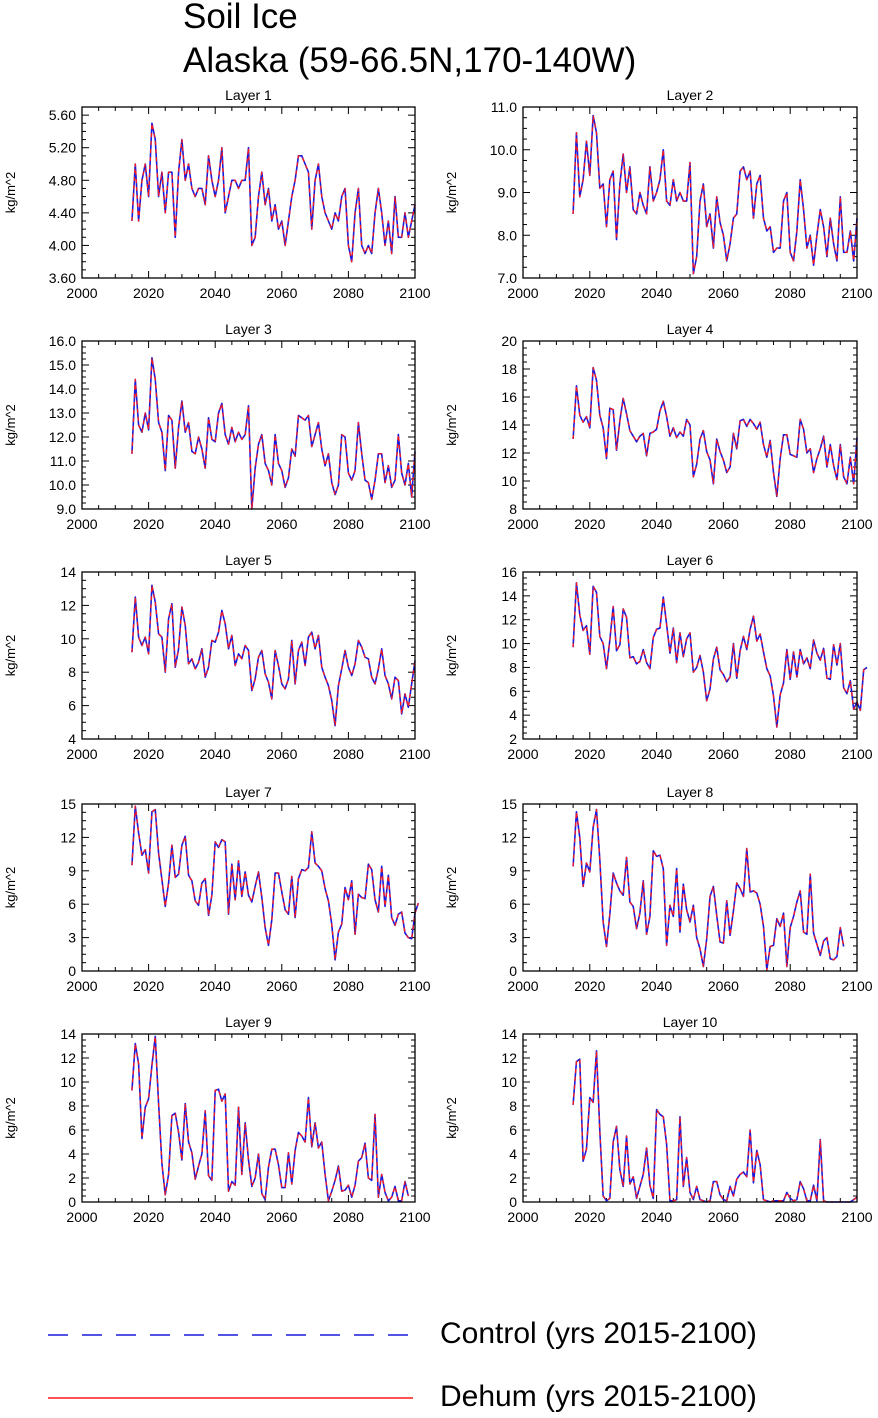 The width and height of the screenshot is (878, 1418). Describe the element at coordinates (240, 18) in the screenshot. I see `figure-title: Soil Ice` at that location.